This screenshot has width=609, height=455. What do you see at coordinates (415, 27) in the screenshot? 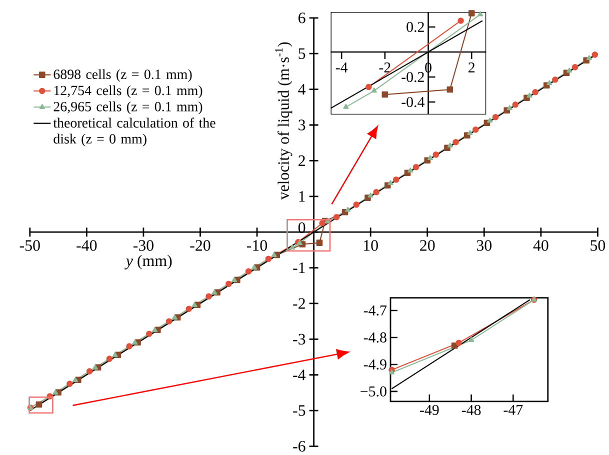
I see `y-tick-label: 0.2` at bounding box center [415, 27].